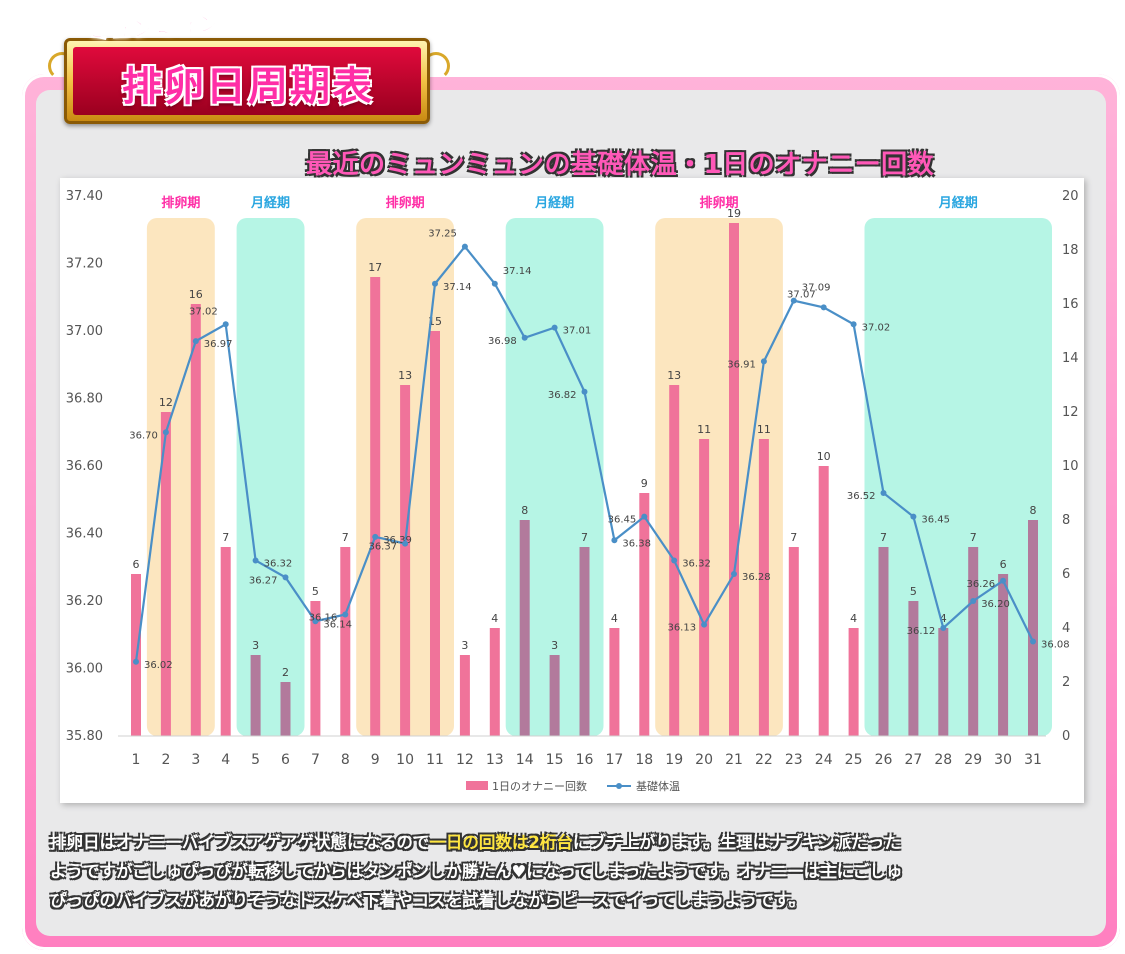  I want to click on x-tick-label: 16, so click(585, 760).